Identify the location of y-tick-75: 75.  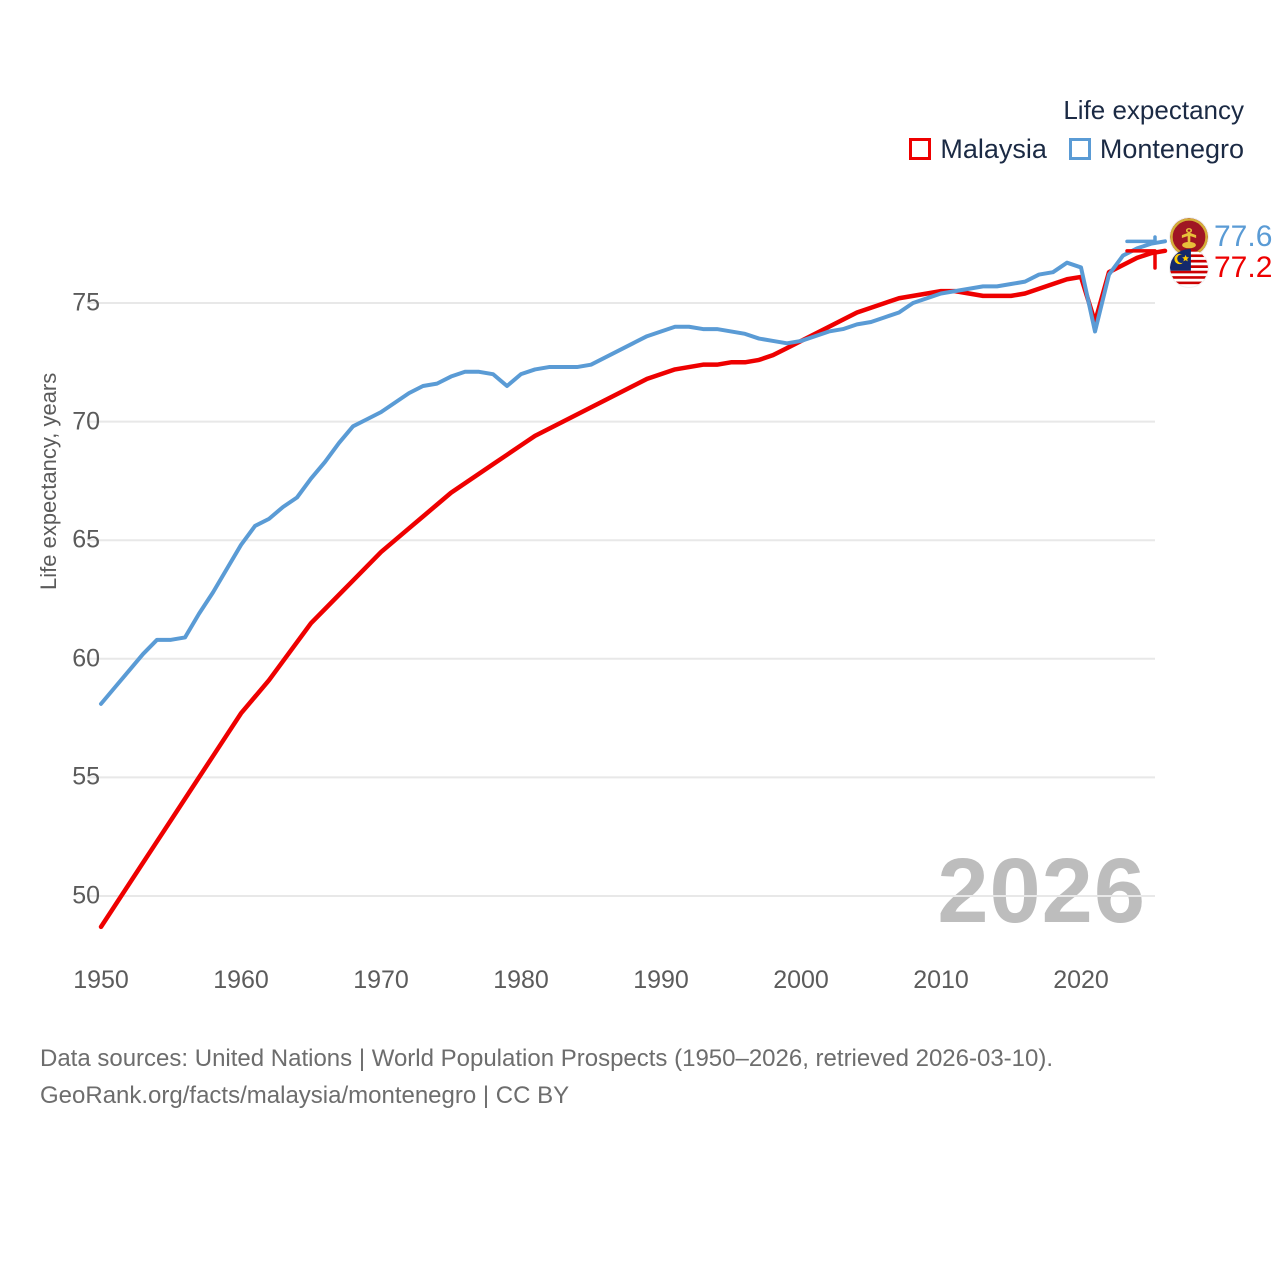
(86, 302).